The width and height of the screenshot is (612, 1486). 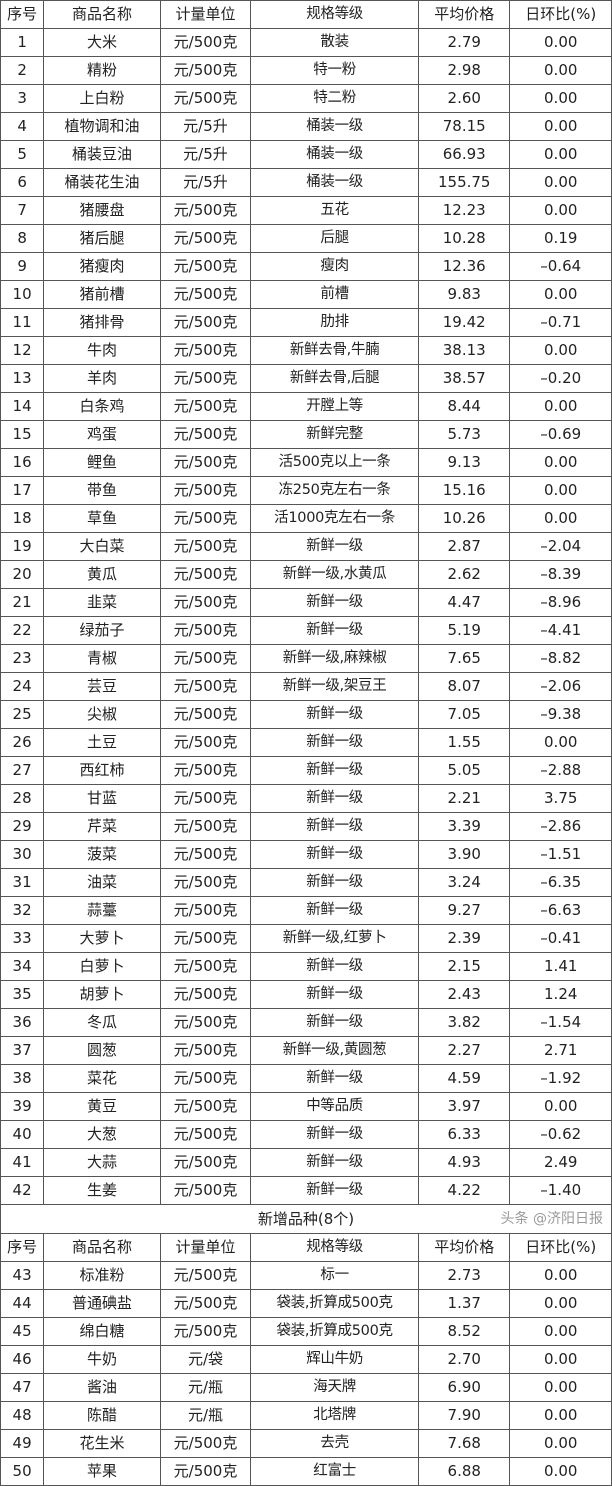 I want to click on cell-name: 上白粉, so click(x=102, y=98).